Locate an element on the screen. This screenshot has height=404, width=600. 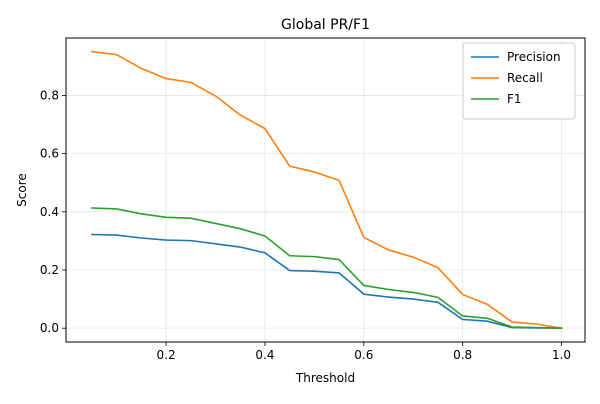
legend-box is located at coordinates (519, 81).